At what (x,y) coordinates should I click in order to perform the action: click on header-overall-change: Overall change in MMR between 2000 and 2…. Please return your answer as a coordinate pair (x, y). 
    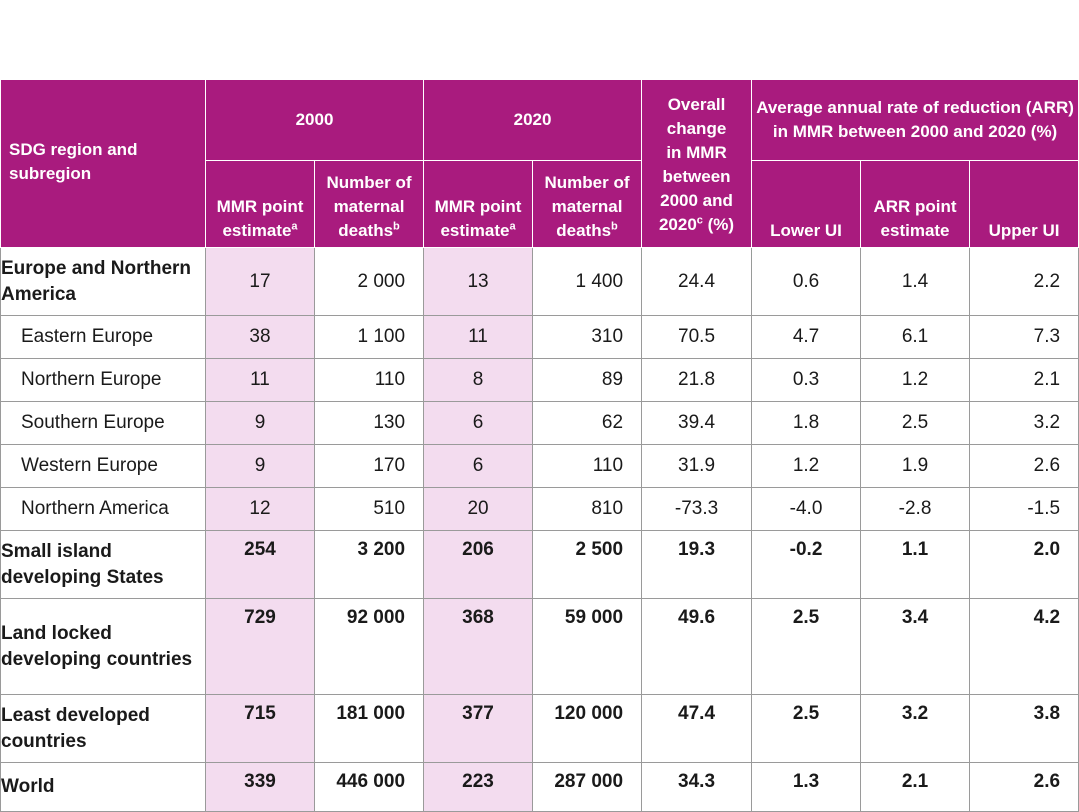
    Looking at the image, I should click on (697, 163).